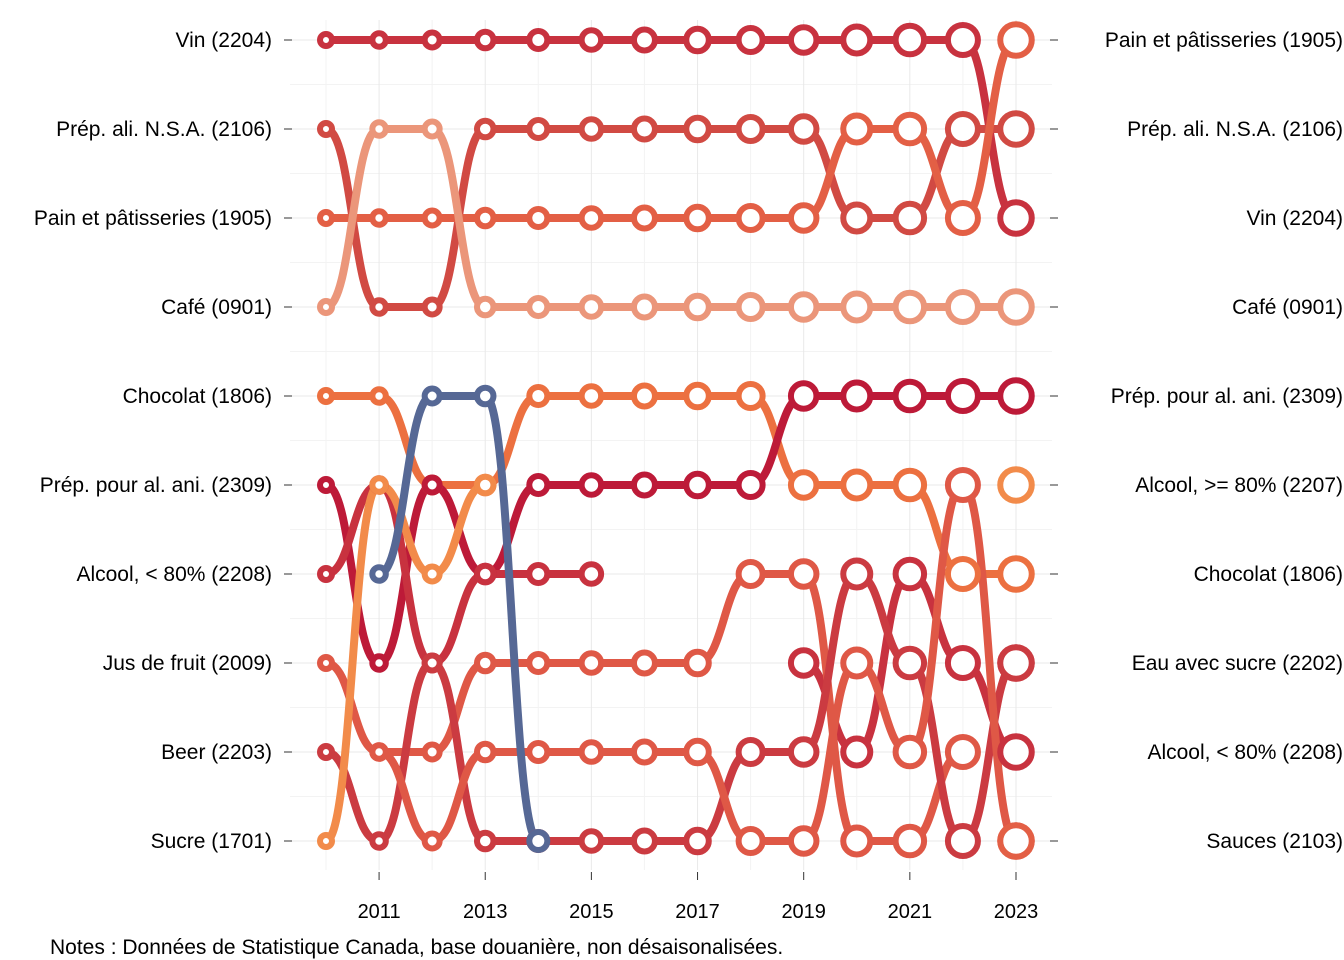 The width and height of the screenshot is (1344, 960). I want to click on left-label: Jus de fruit (2009), so click(187, 663).